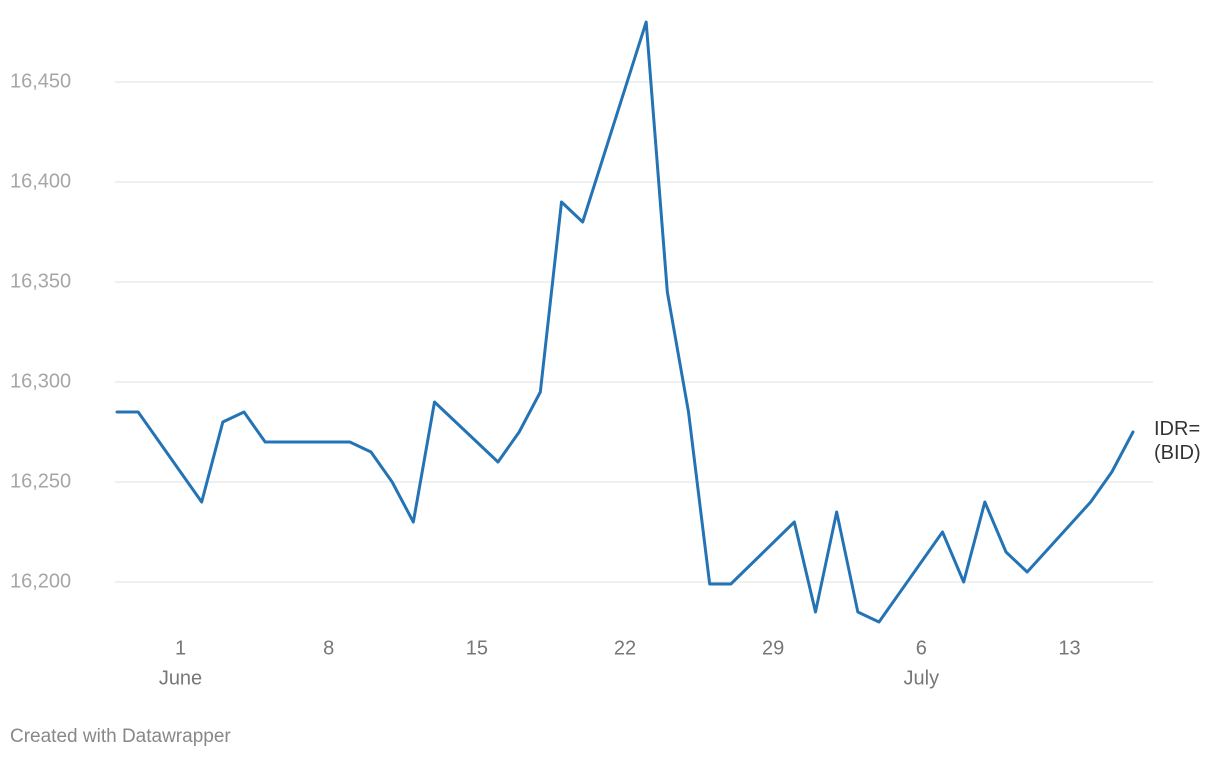 Image resolution: width=1220 pixels, height=765 pixels. What do you see at coordinates (40, 281) in the screenshot?
I see `y-tick-label: 16,350` at bounding box center [40, 281].